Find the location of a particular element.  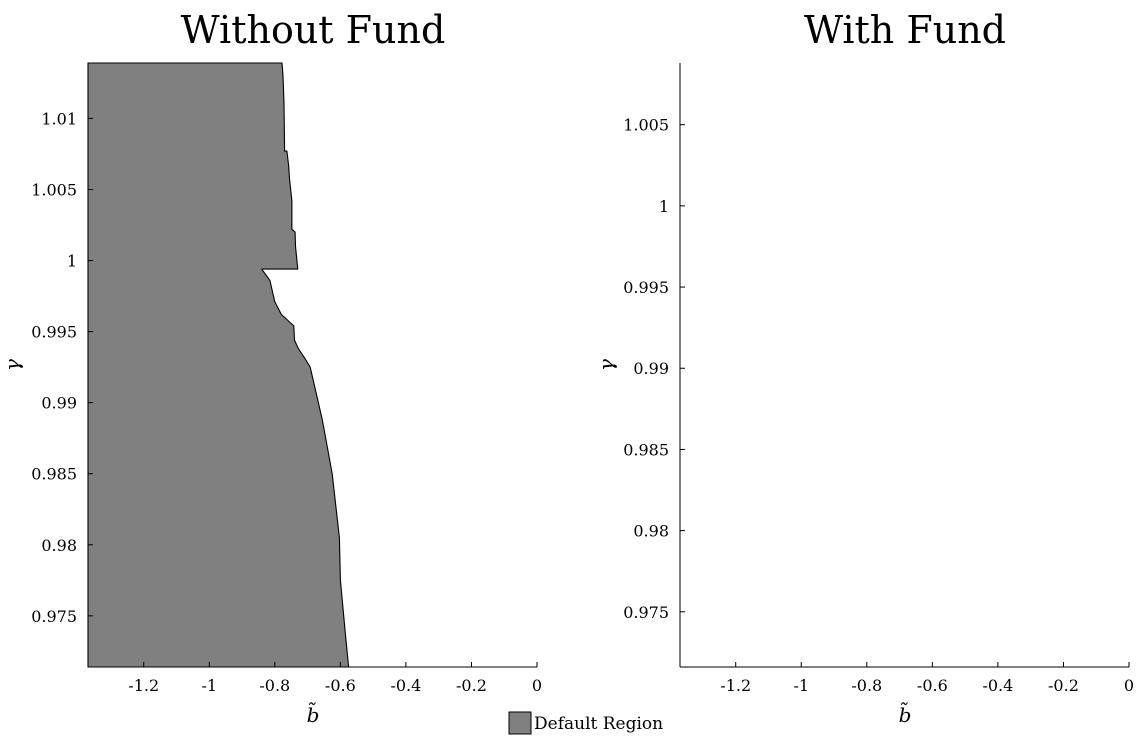

legend-label: Default Region is located at coordinates (598, 724).